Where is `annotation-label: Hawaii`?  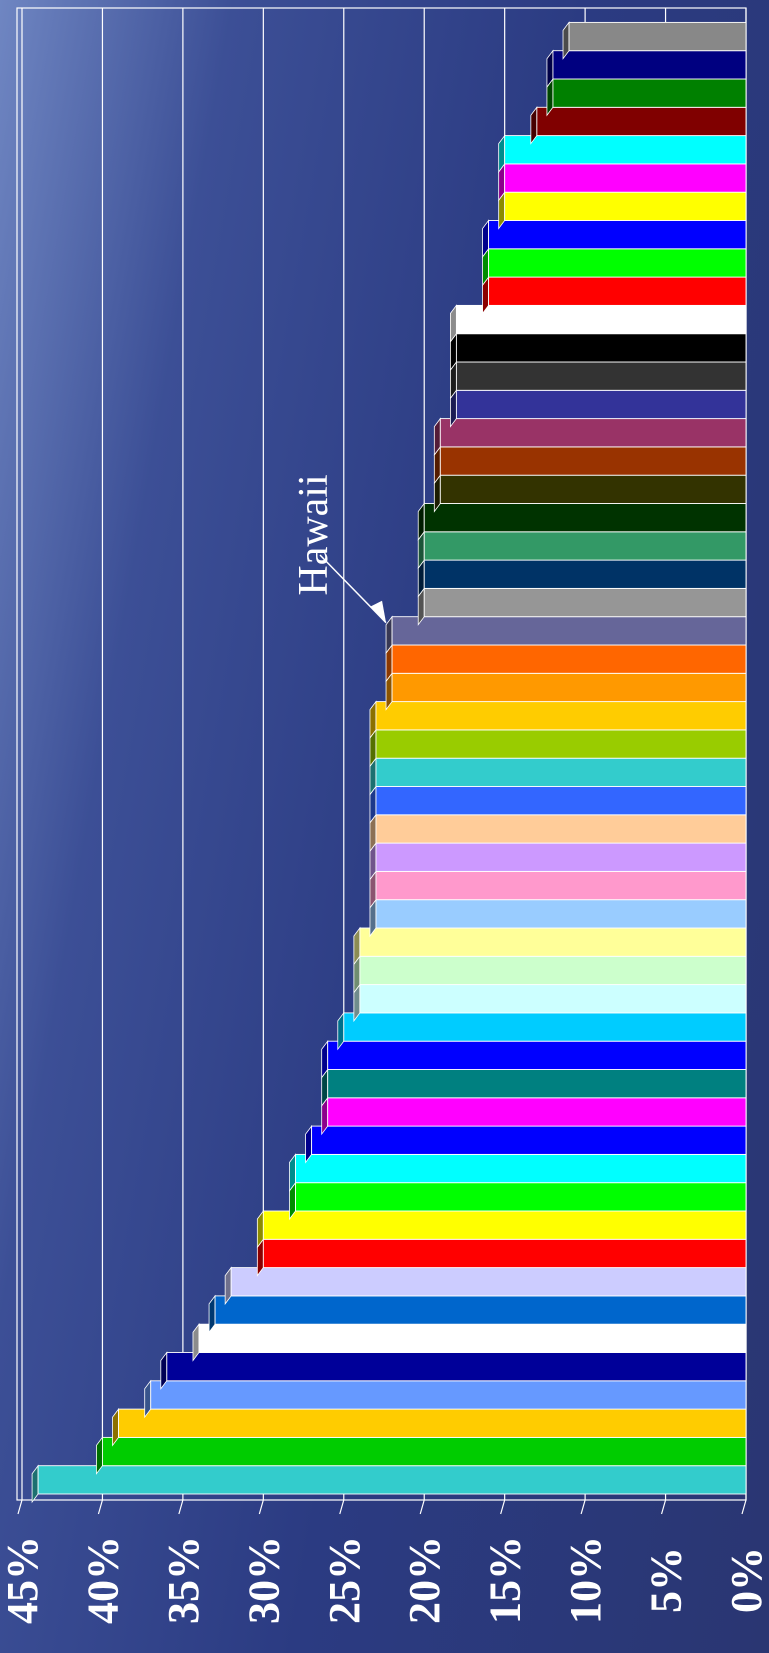 annotation-label: Hawaii is located at coordinates (314, 534).